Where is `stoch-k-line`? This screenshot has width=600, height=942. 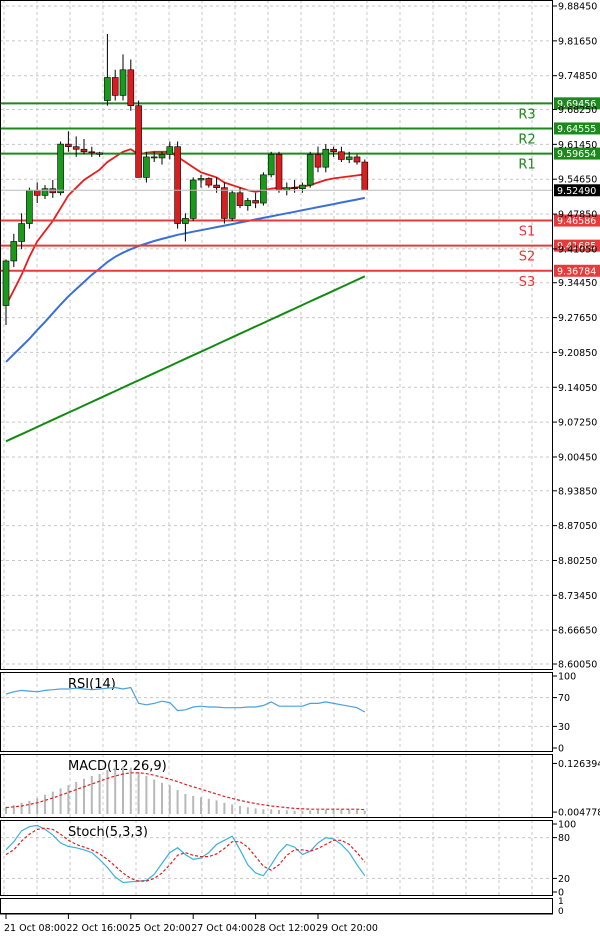
stoch-k-line is located at coordinates (185, 854).